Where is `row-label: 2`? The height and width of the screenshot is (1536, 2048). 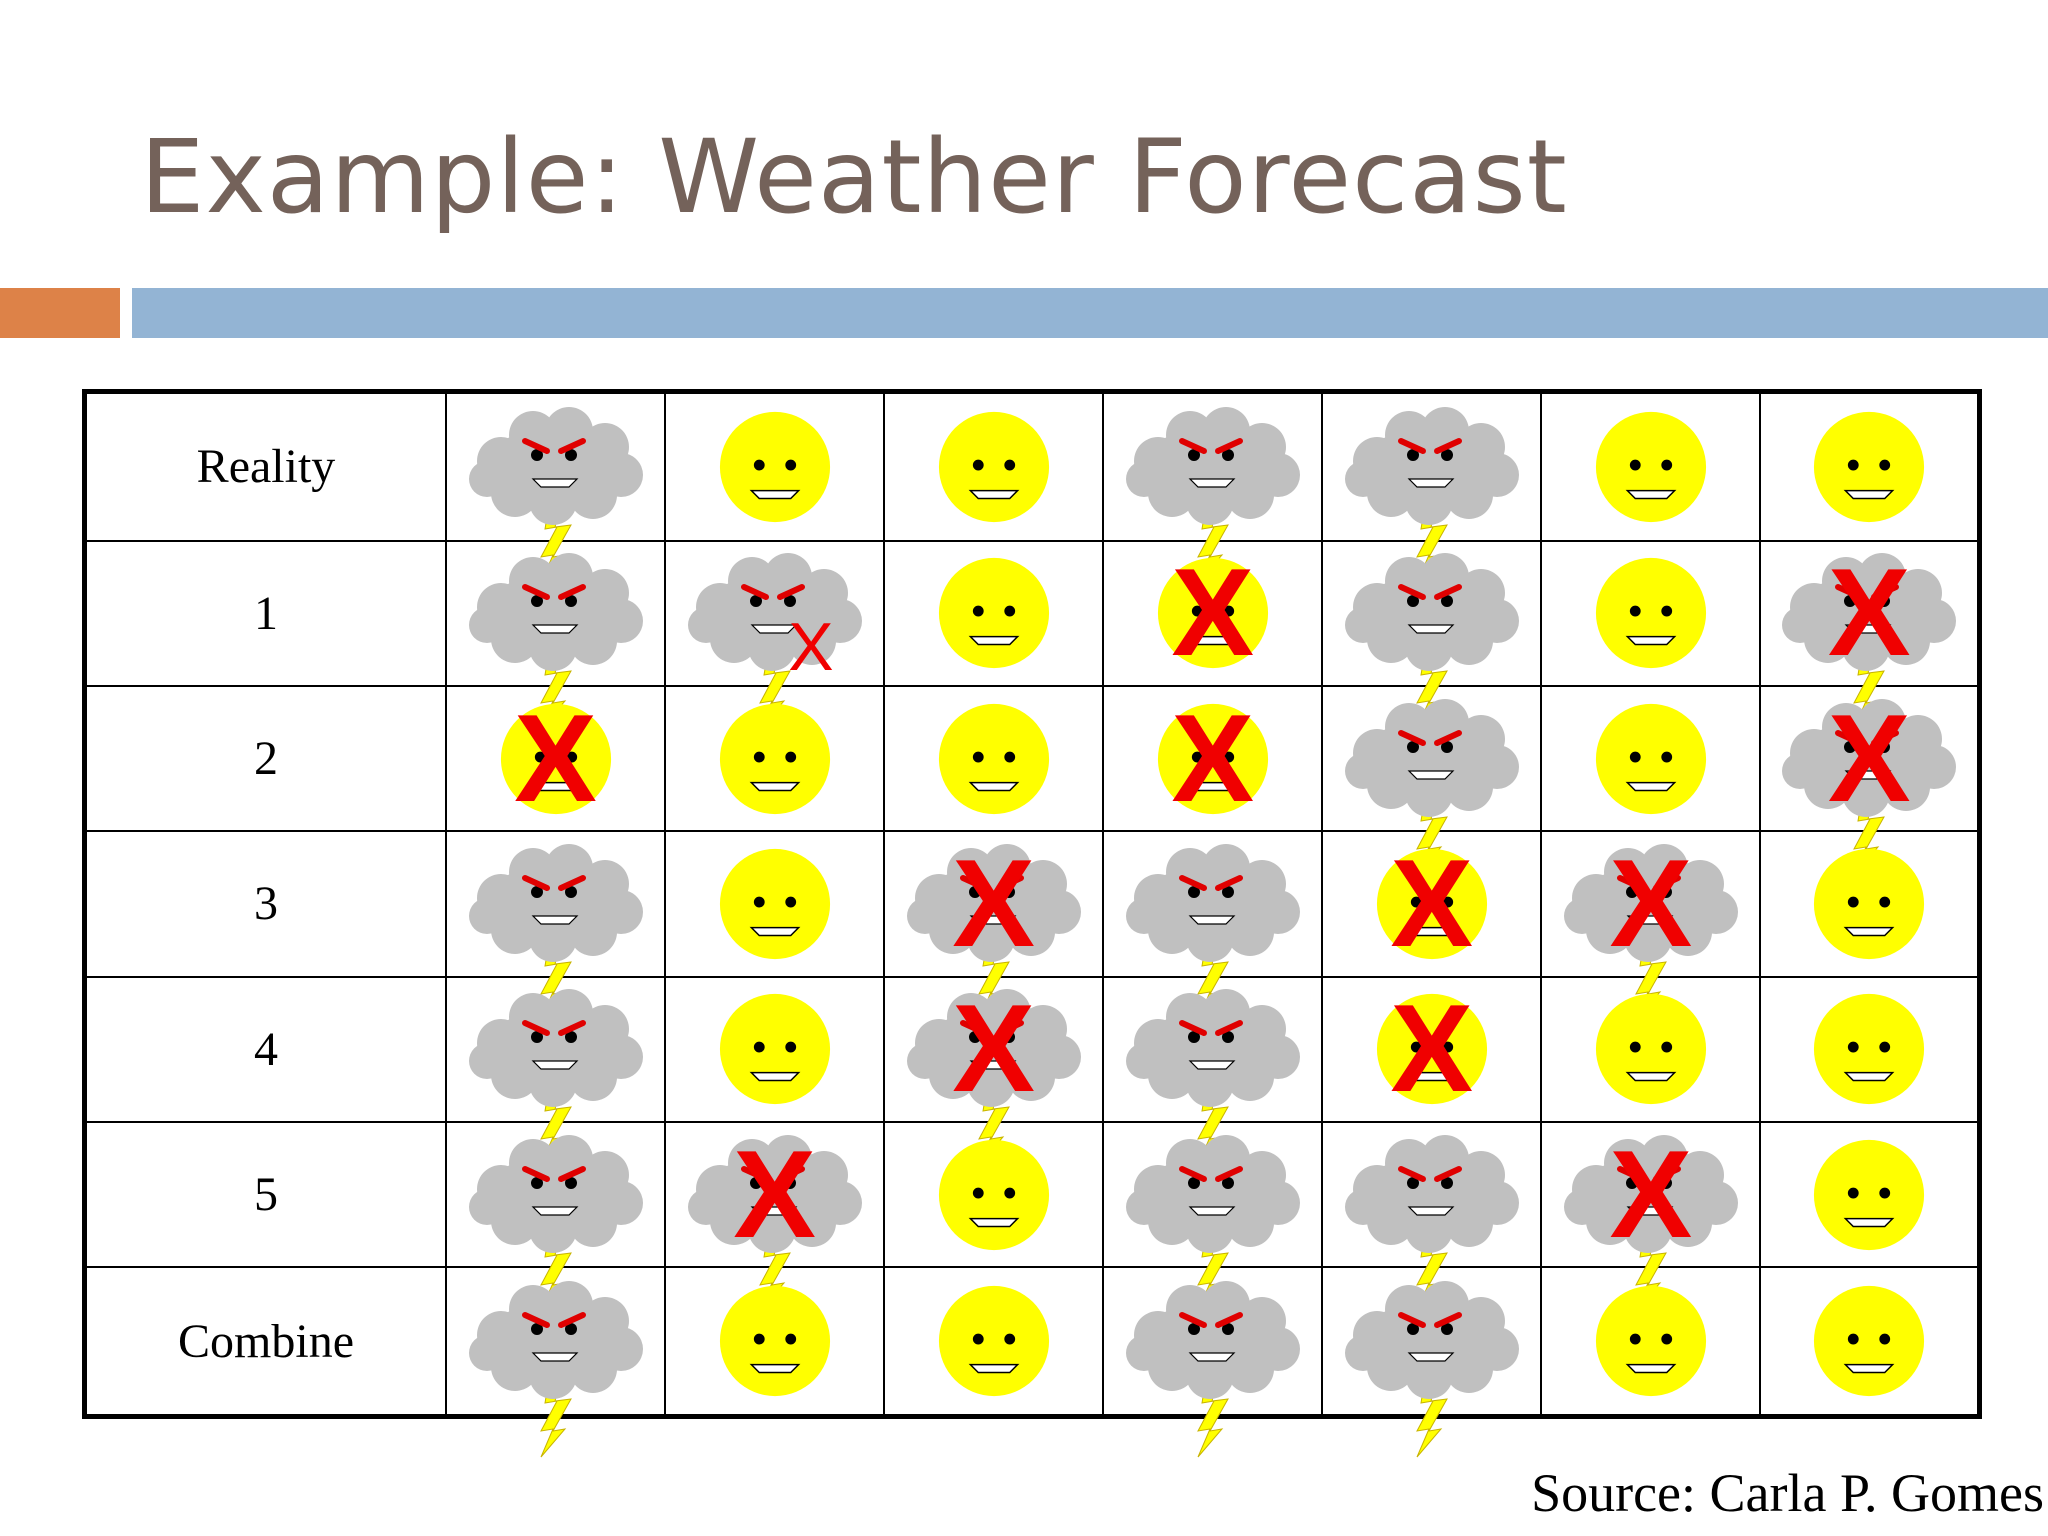 row-label: 2 is located at coordinates (265, 758).